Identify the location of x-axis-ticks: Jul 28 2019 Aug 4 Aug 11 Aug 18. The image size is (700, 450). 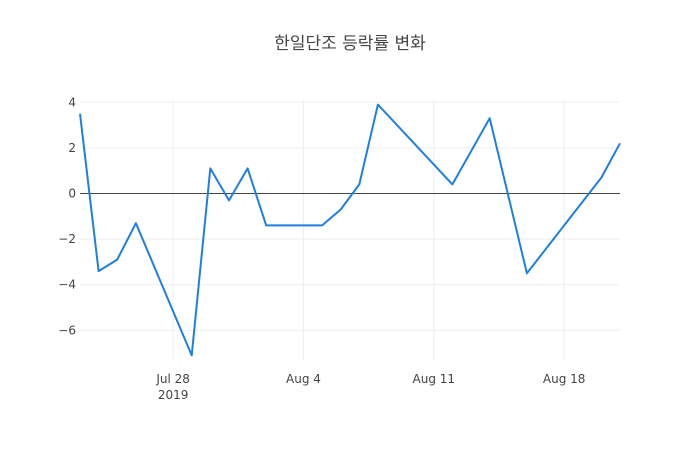
(370, 387).